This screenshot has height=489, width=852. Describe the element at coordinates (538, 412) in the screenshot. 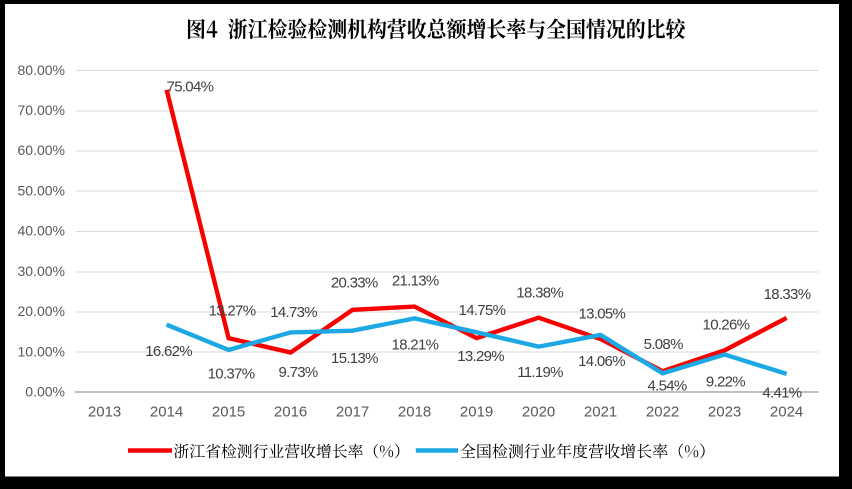

I see `svg-text: 2020` at that location.